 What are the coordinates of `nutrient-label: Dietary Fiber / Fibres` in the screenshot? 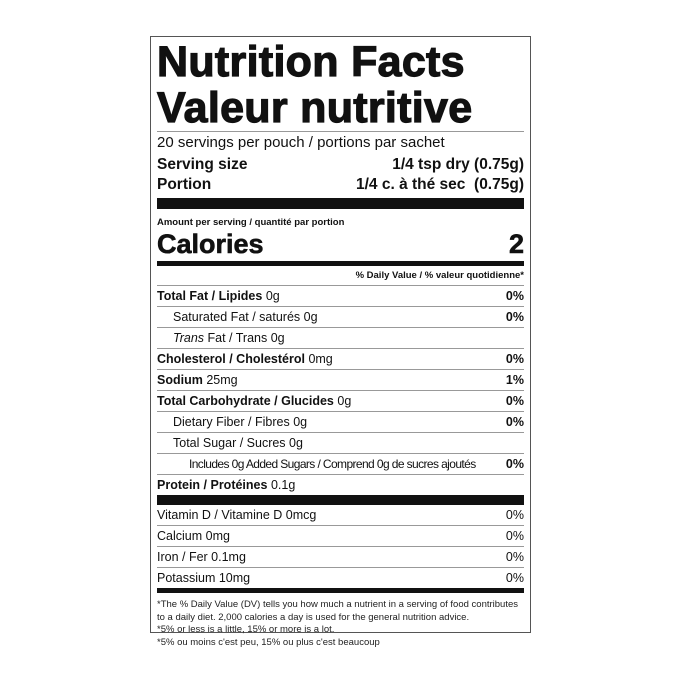 It's located at (231, 422).